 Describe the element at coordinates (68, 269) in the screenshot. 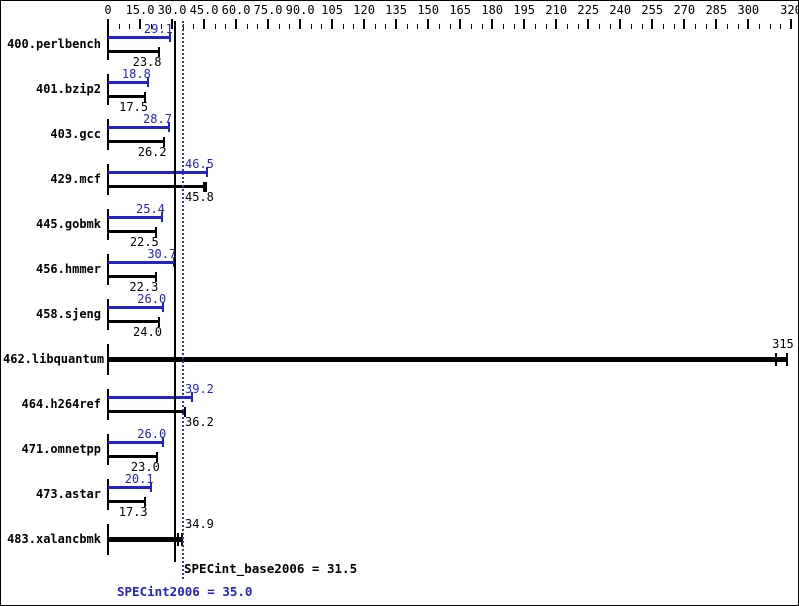

I see `benchmark-name-label: 456.hmmer` at that location.